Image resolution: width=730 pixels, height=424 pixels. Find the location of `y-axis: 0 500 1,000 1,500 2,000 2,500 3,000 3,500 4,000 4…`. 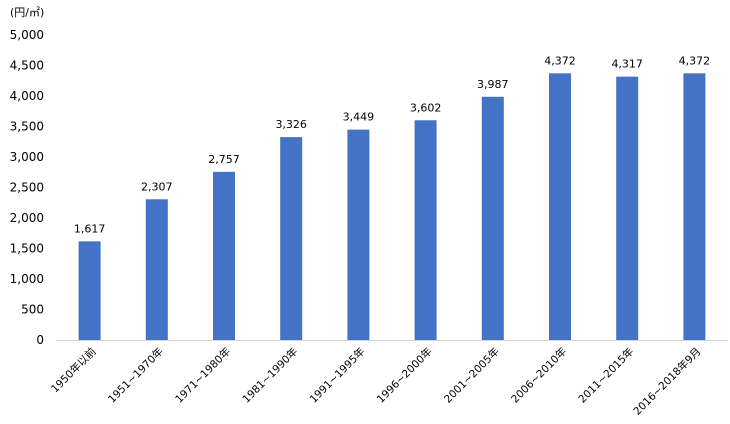

y-axis: 0 500 1,000 1,500 2,000 2,500 3,000 3,500 4,000 4… is located at coordinates (27, 187).